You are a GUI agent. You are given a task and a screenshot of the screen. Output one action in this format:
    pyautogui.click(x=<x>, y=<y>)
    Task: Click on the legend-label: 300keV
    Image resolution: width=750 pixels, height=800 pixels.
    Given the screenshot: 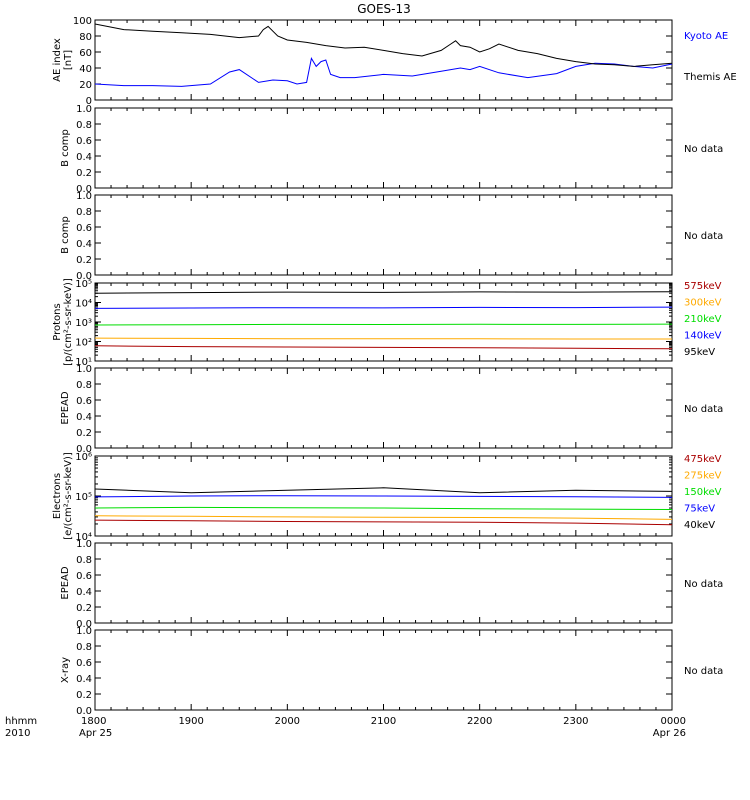 What is the action you would take?
    pyautogui.click(x=703, y=303)
    